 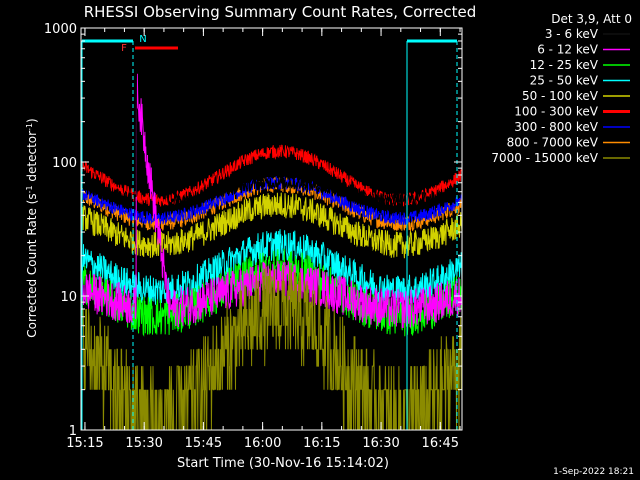 What do you see at coordinates (440, 443) in the screenshot?
I see `x-tick-label: 16:45` at bounding box center [440, 443].